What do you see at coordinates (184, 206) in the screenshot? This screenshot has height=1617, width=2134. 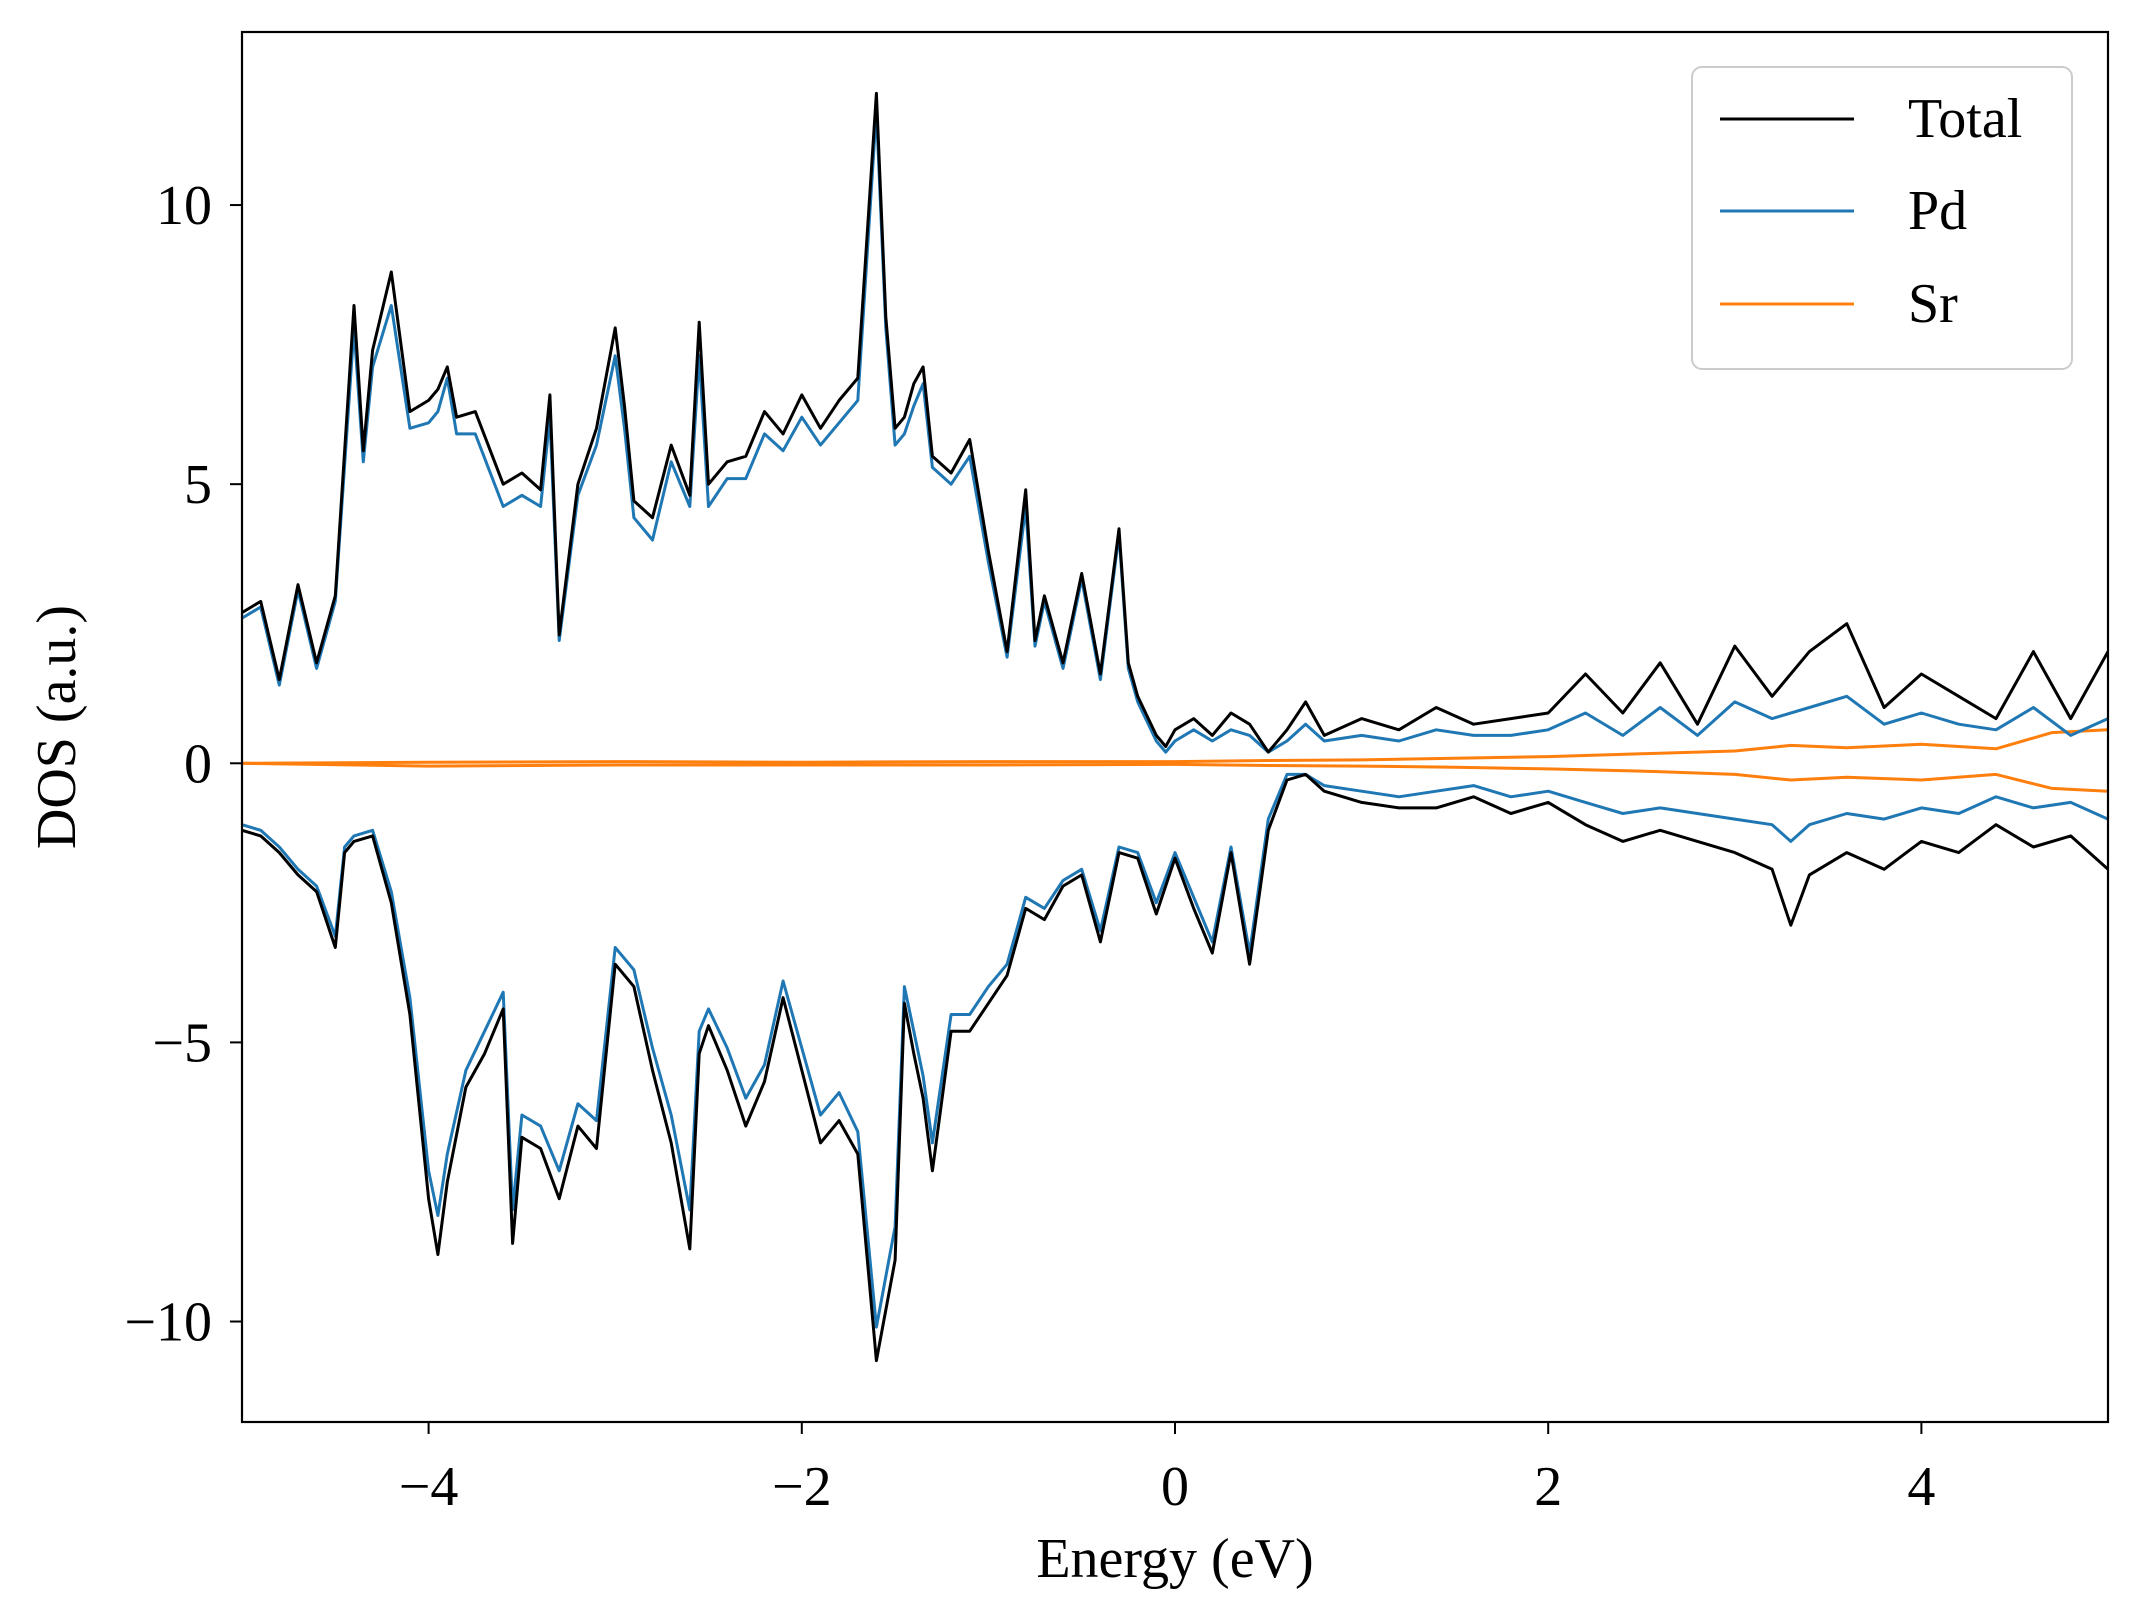 I see `y-tick-label: 10` at bounding box center [184, 206].